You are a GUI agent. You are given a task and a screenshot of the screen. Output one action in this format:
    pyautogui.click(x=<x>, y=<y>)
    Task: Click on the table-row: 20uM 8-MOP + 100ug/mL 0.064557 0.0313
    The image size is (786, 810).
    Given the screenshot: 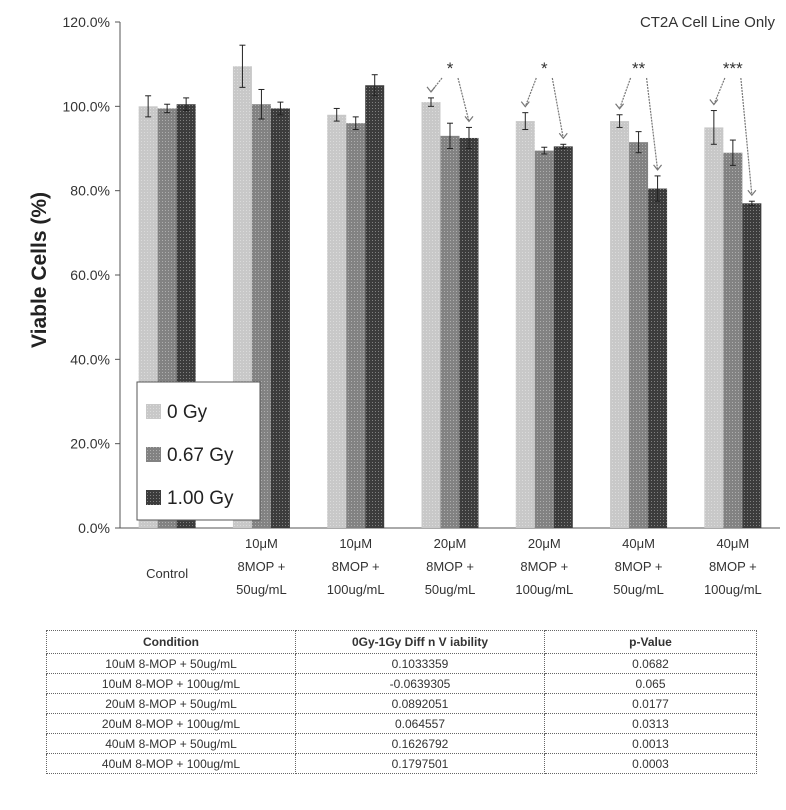 What is the action you would take?
    pyautogui.click(x=401, y=723)
    